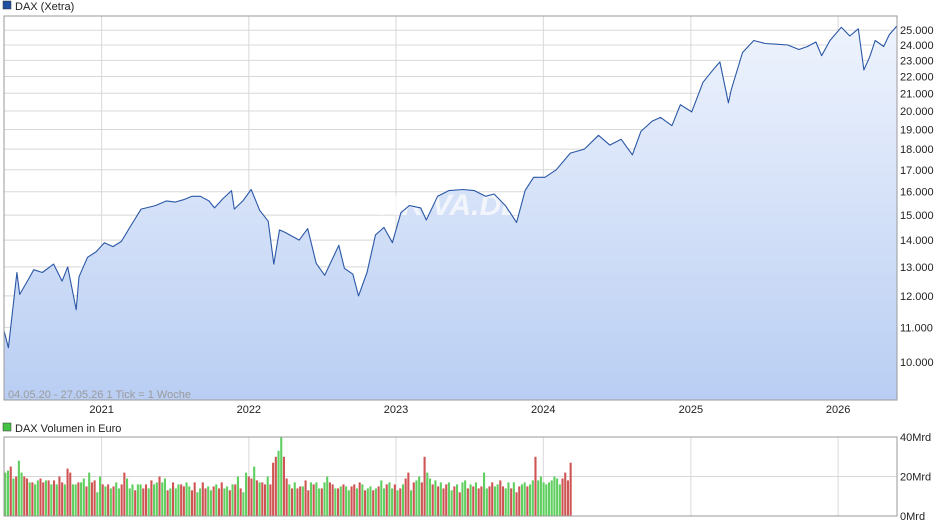 The height and width of the screenshot is (526, 940). I want to click on volume-y-tick-label: 0Mrd, so click(912, 517).